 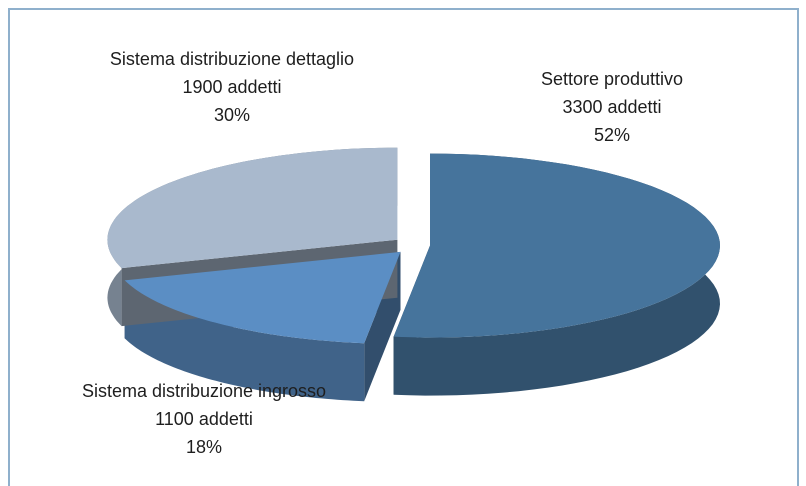 What do you see at coordinates (204, 447) in the screenshot?
I see `slice-percent: 18%` at bounding box center [204, 447].